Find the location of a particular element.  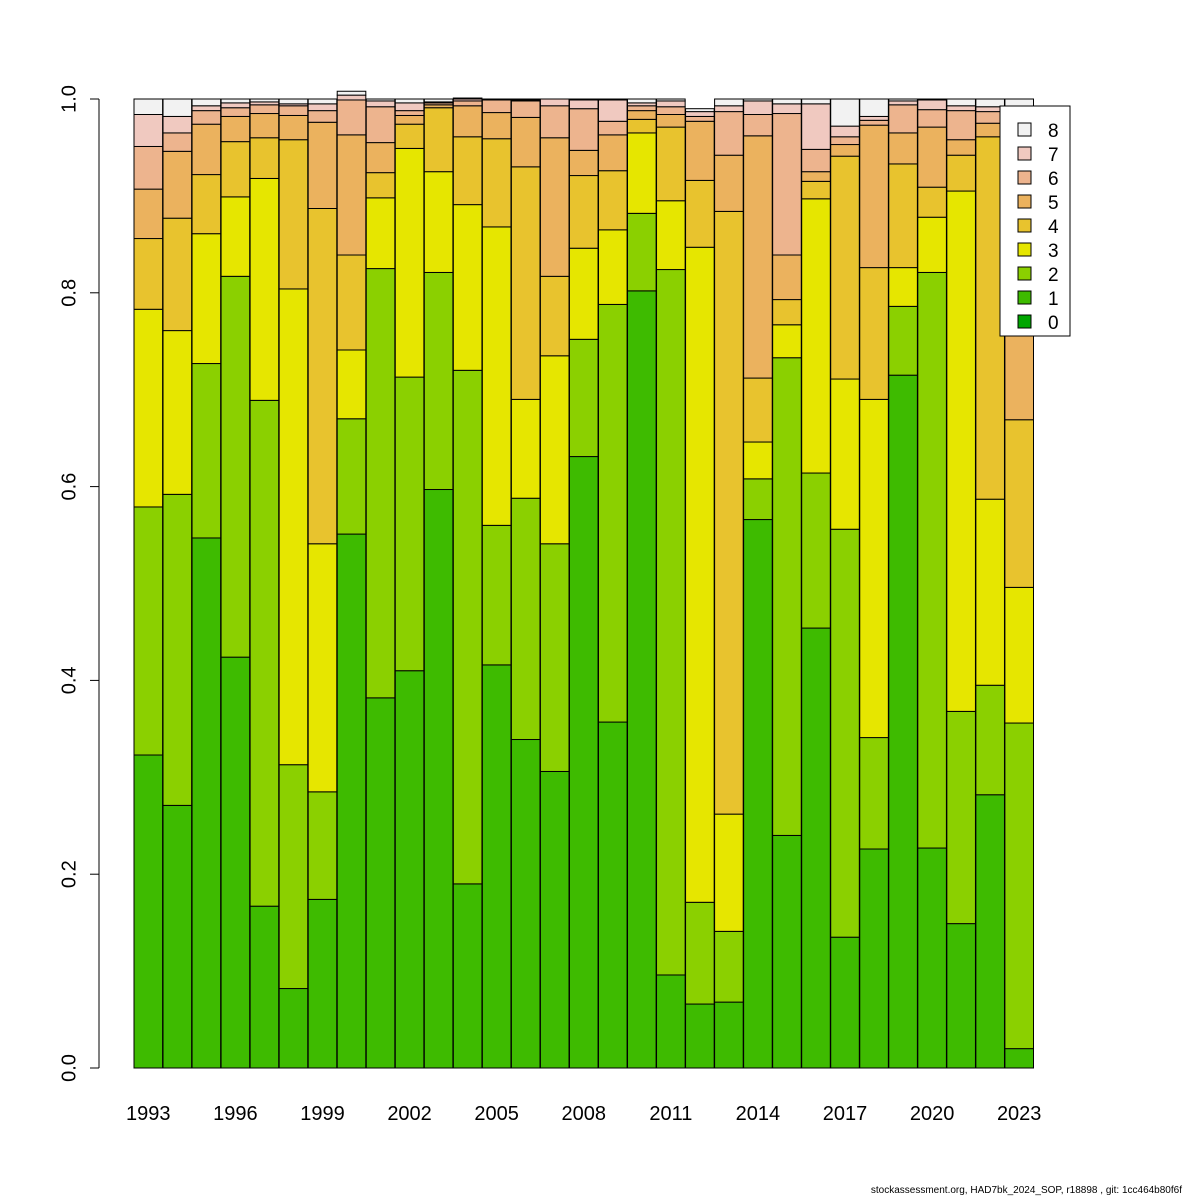

legend-label-8: 8 is located at coordinates (1053, 131).